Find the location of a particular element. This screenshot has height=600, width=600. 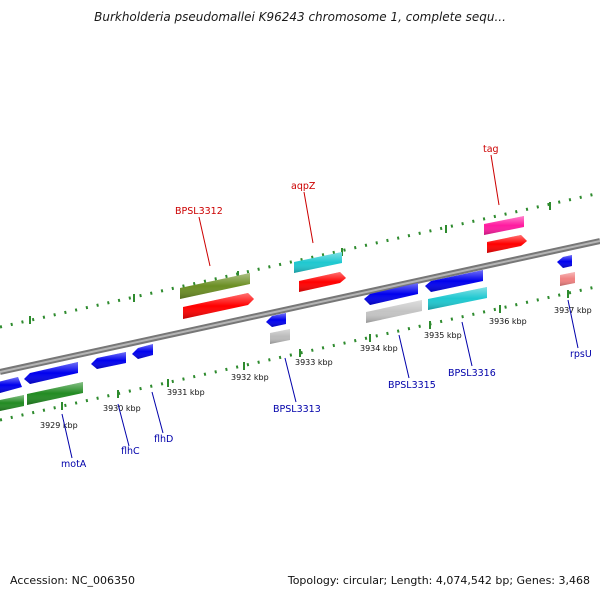

gene-label-BPSL3316: BPSL3316 is located at coordinates (472, 373).